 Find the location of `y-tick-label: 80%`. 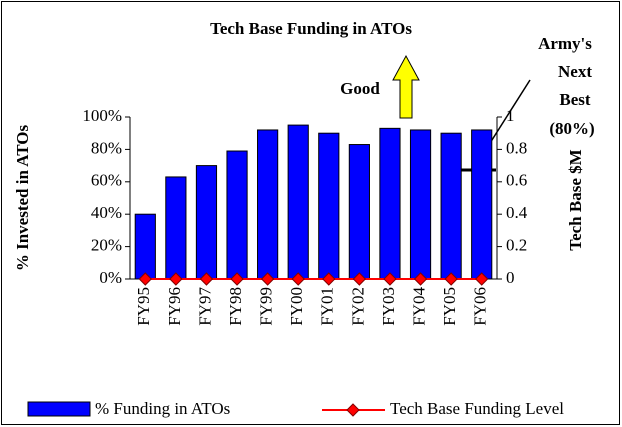

y-tick-label: 80% is located at coordinates (106, 147).